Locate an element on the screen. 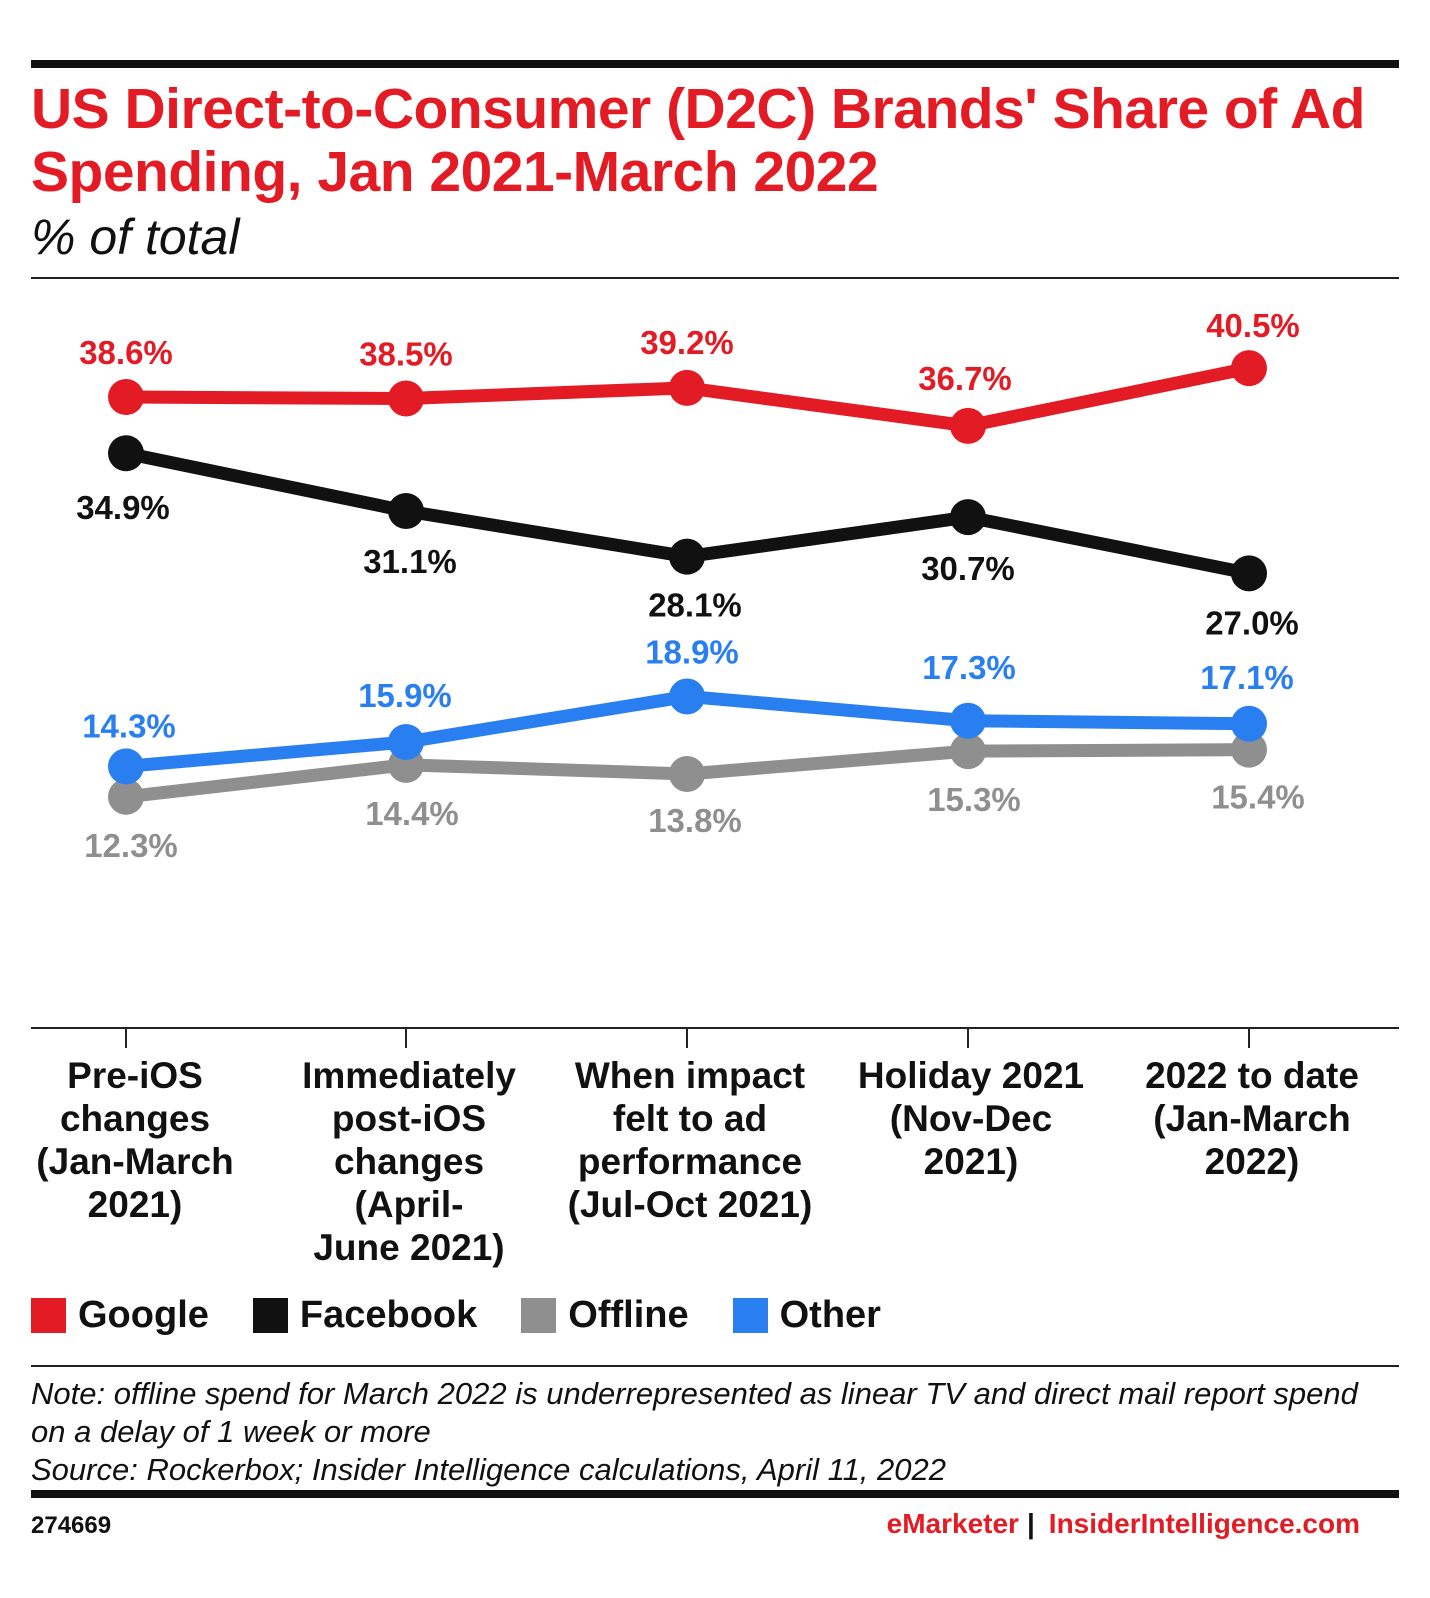 The image size is (1430, 1598). data-label-google-4: 36.7% is located at coordinates (965, 378).